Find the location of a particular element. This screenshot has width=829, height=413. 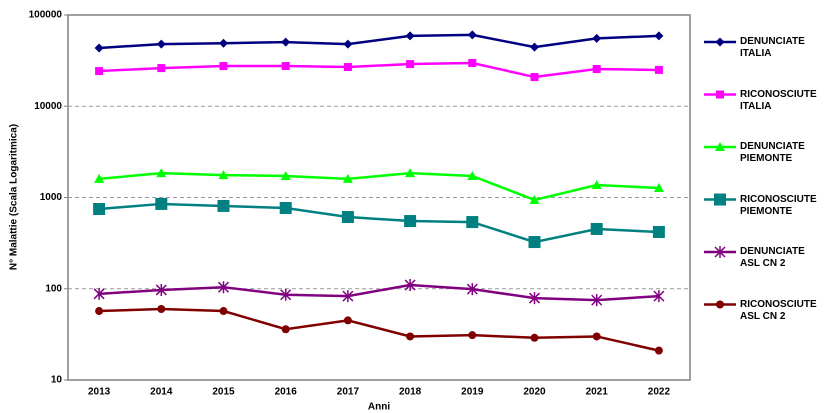

x-tick-label: 2021 is located at coordinates (597, 392).